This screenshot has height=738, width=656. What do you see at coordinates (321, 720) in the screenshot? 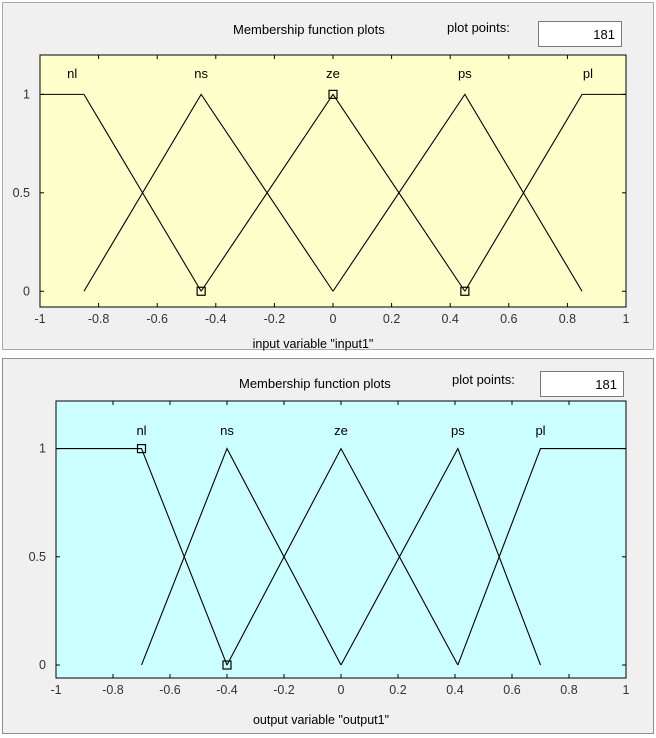
I see `x-axis-label: output variable "output1"` at bounding box center [321, 720].